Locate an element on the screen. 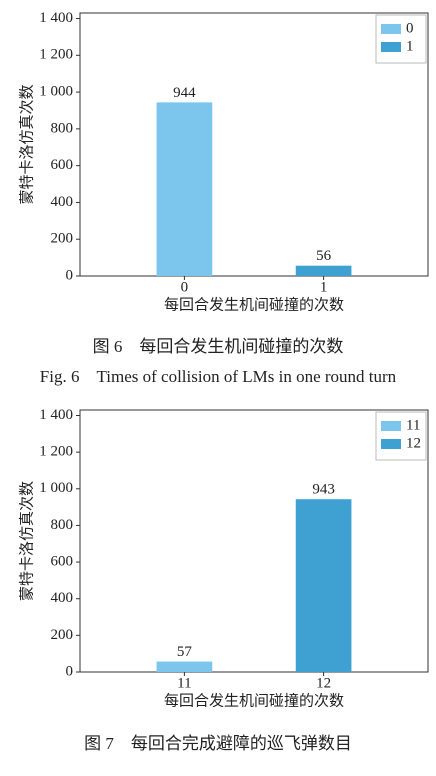 Image resolution: width=436 pixels, height=776 pixels. caption: 图 6 每回合发生机间碰撞的次数 is located at coordinates (218, 346).